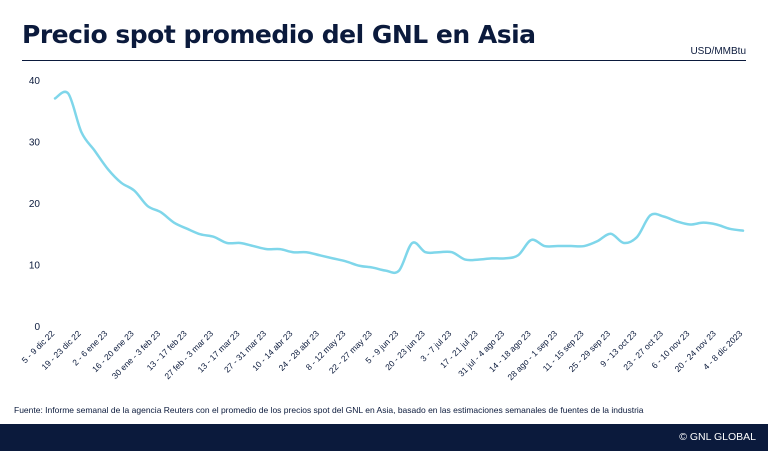  I want to click on y-tick-label: 30, so click(35, 143).